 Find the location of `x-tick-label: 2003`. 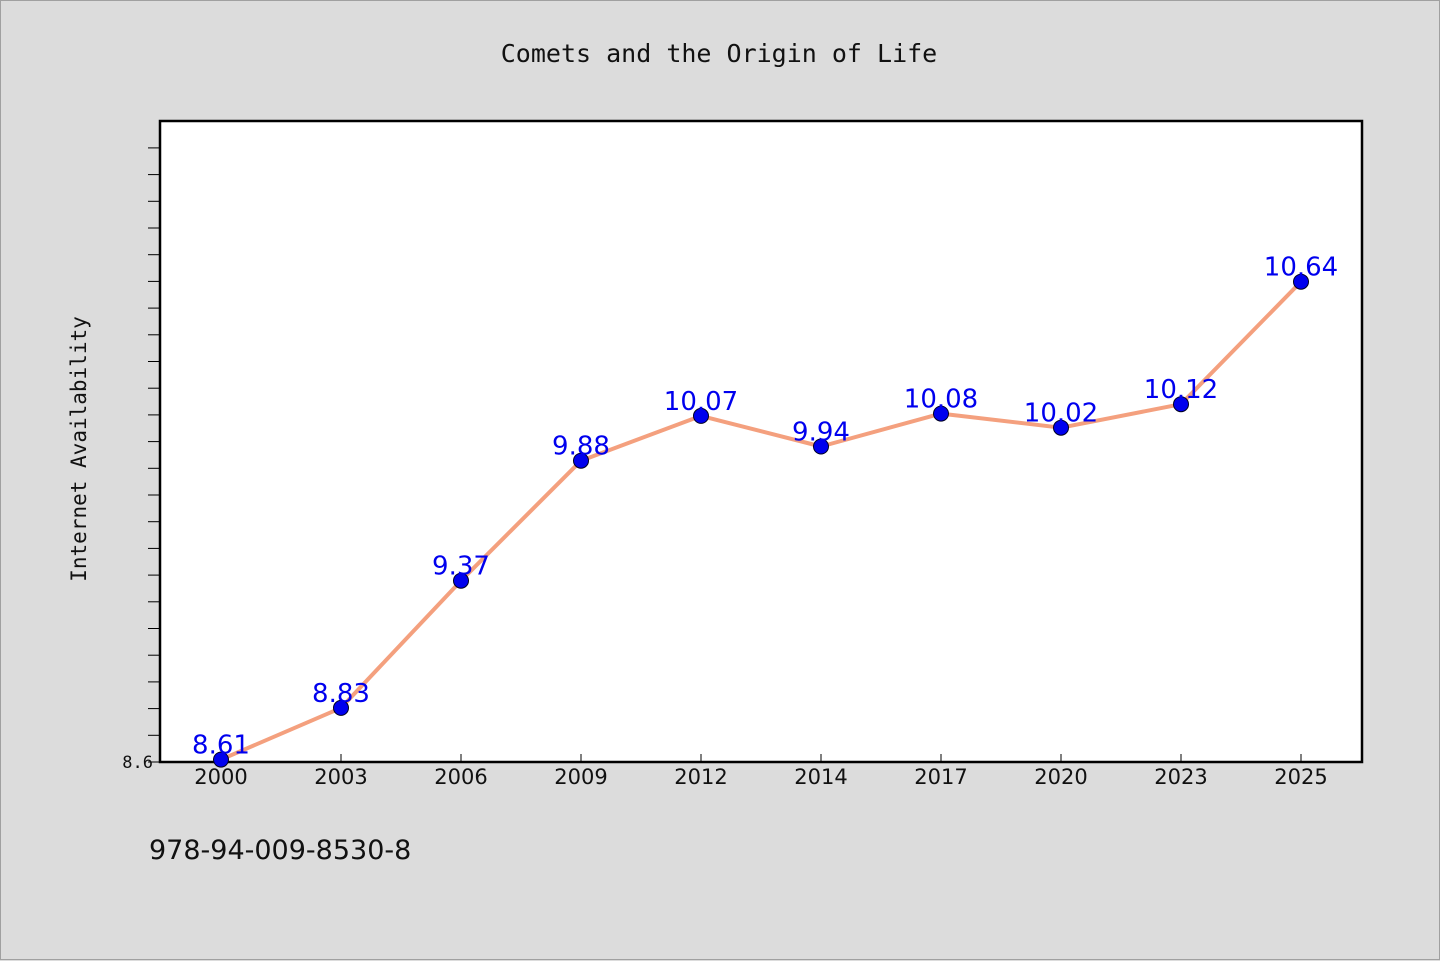

x-tick-label: 2003 is located at coordinates (340, 777).